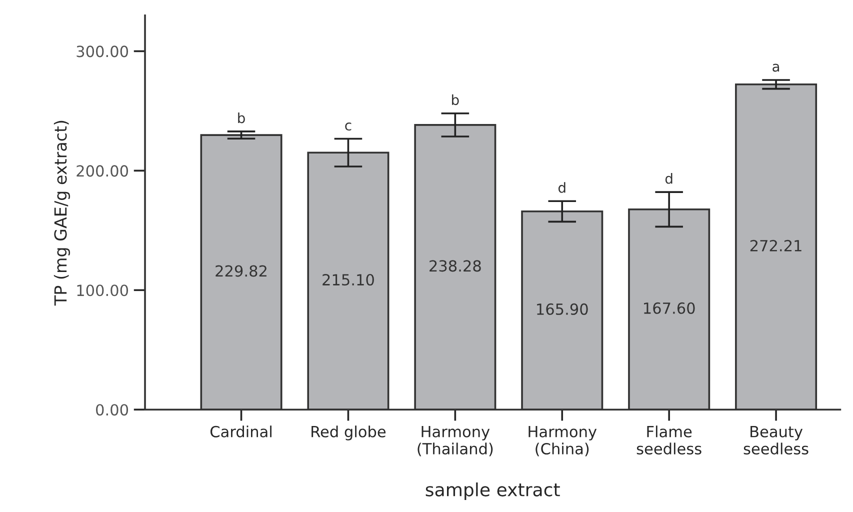 This screenshot has width=853, height=512. What do you see at coordinates (241, 432) in the screenshot?
I see `x-tick-label: Cardinal` at bounding box center [241, 432].